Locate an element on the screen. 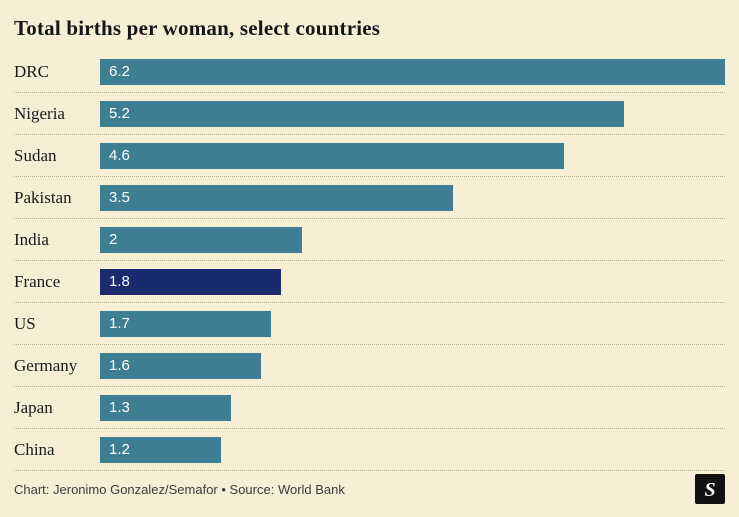 The width and height of the screenshot is (739, 517). bar-sudan: 4.6 is located at coordinates (332, 155).